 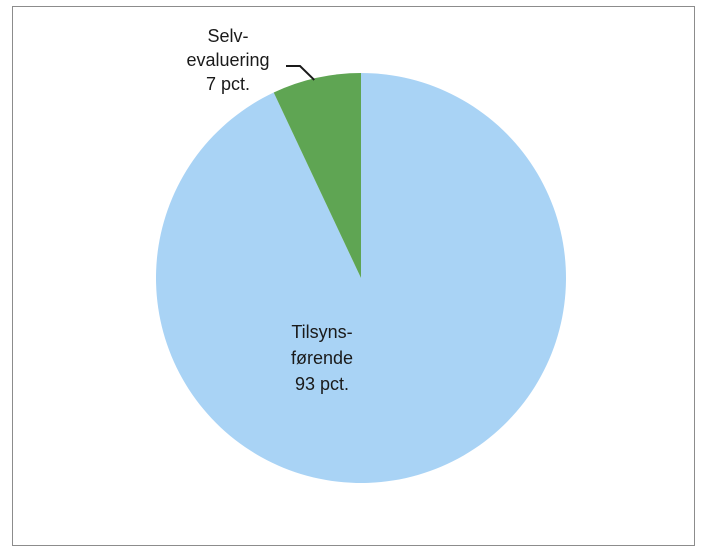 What do you see at coordinates (317, 175) in the screenshot?
I see `pie-slice-selvevaluering` at bounding box center [317, 175].